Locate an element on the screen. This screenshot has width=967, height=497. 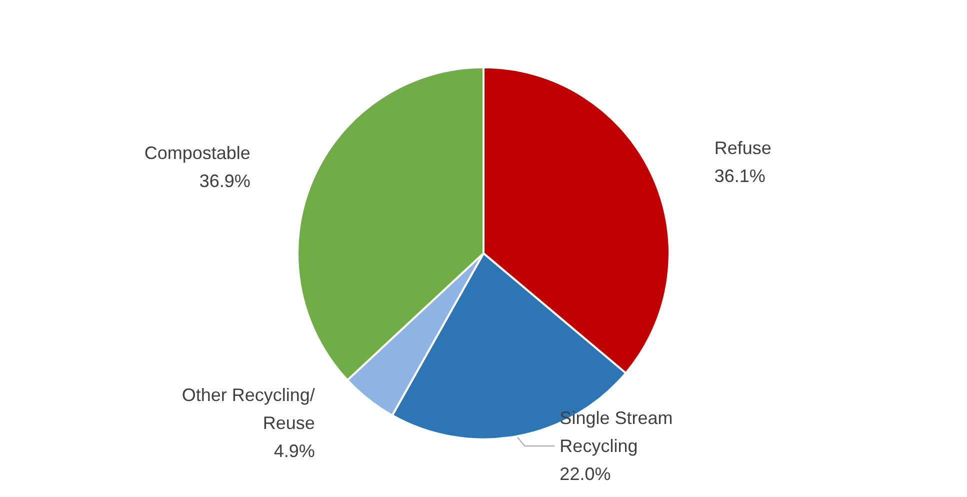
data-label: 36.1% is located at coordinates (740, 176).